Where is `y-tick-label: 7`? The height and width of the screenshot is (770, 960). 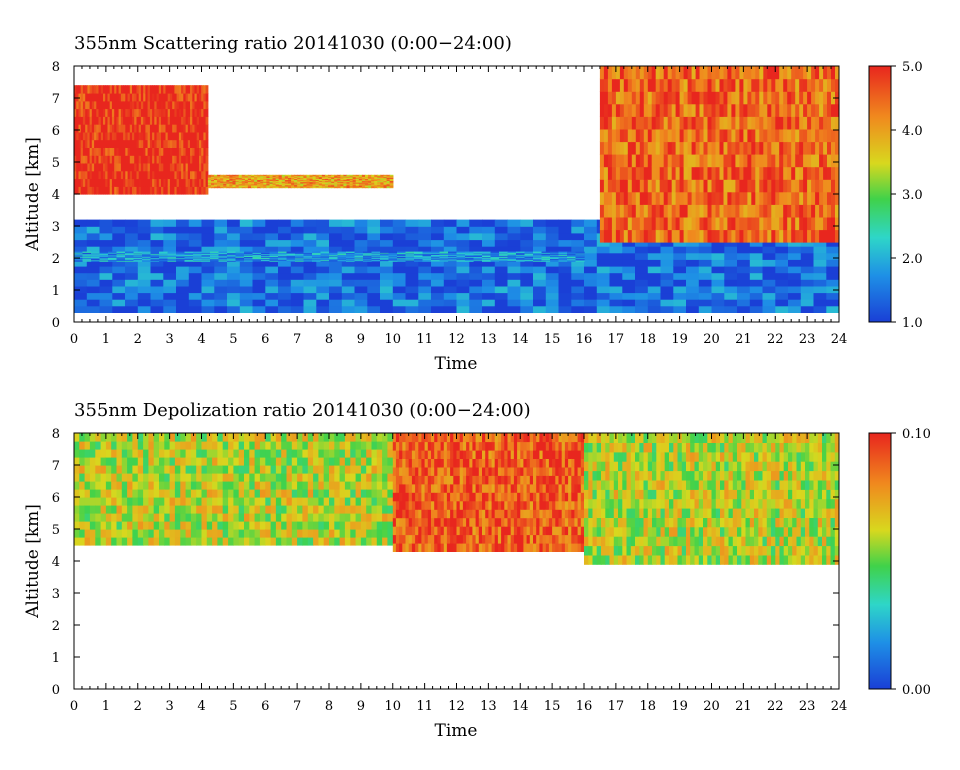 y-tick-label: 7 is located at coordinates (56, 99).